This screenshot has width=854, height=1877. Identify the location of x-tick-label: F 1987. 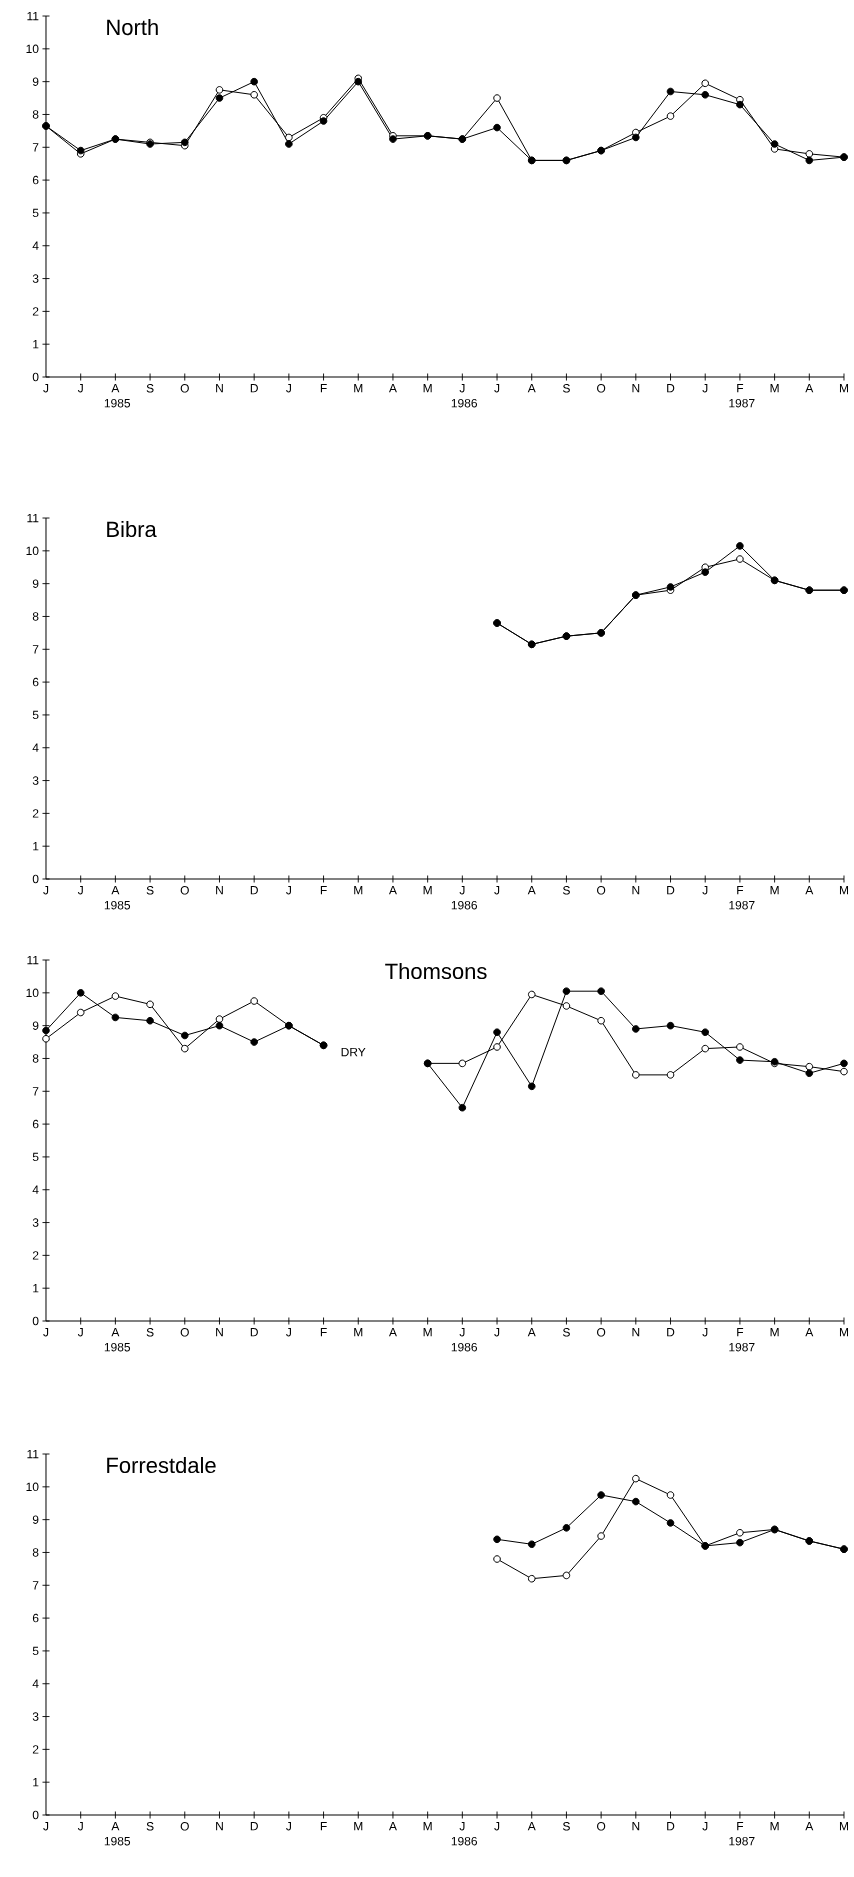
(742, 396).